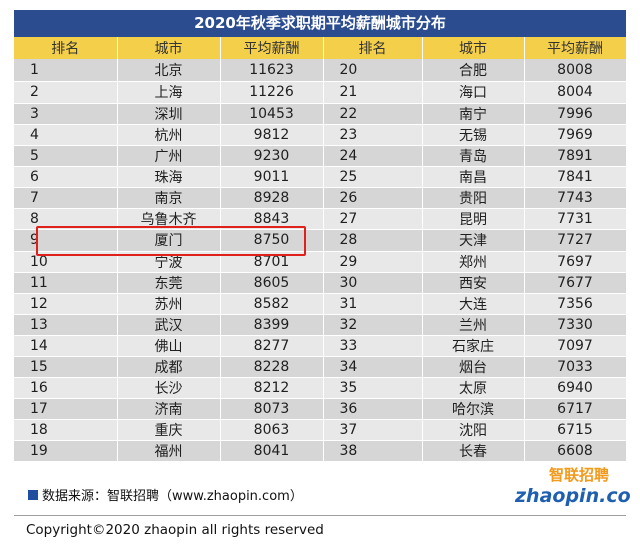  Describe the element at coordinates (373, 325) in the screenshot. I see `rank-cell: 32` at that location.